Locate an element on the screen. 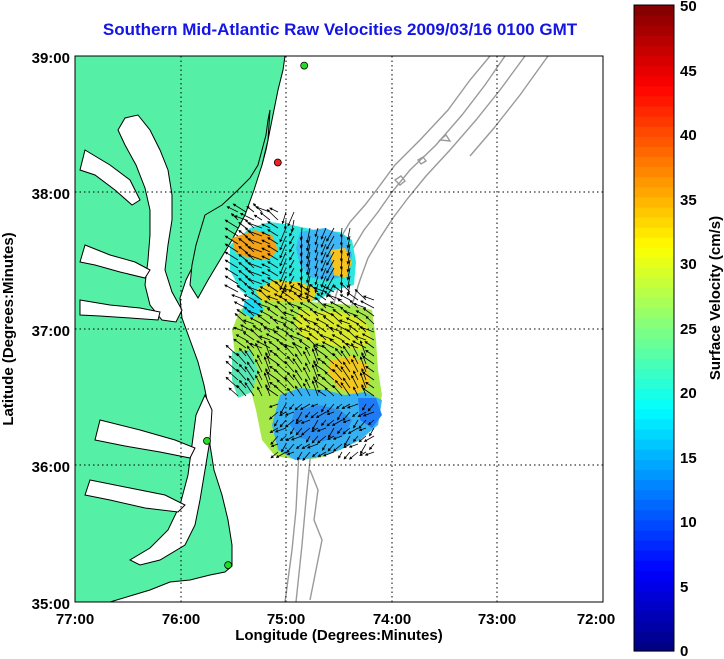  colorbar-tick-label: 20 is located at coordinates (688, 393).